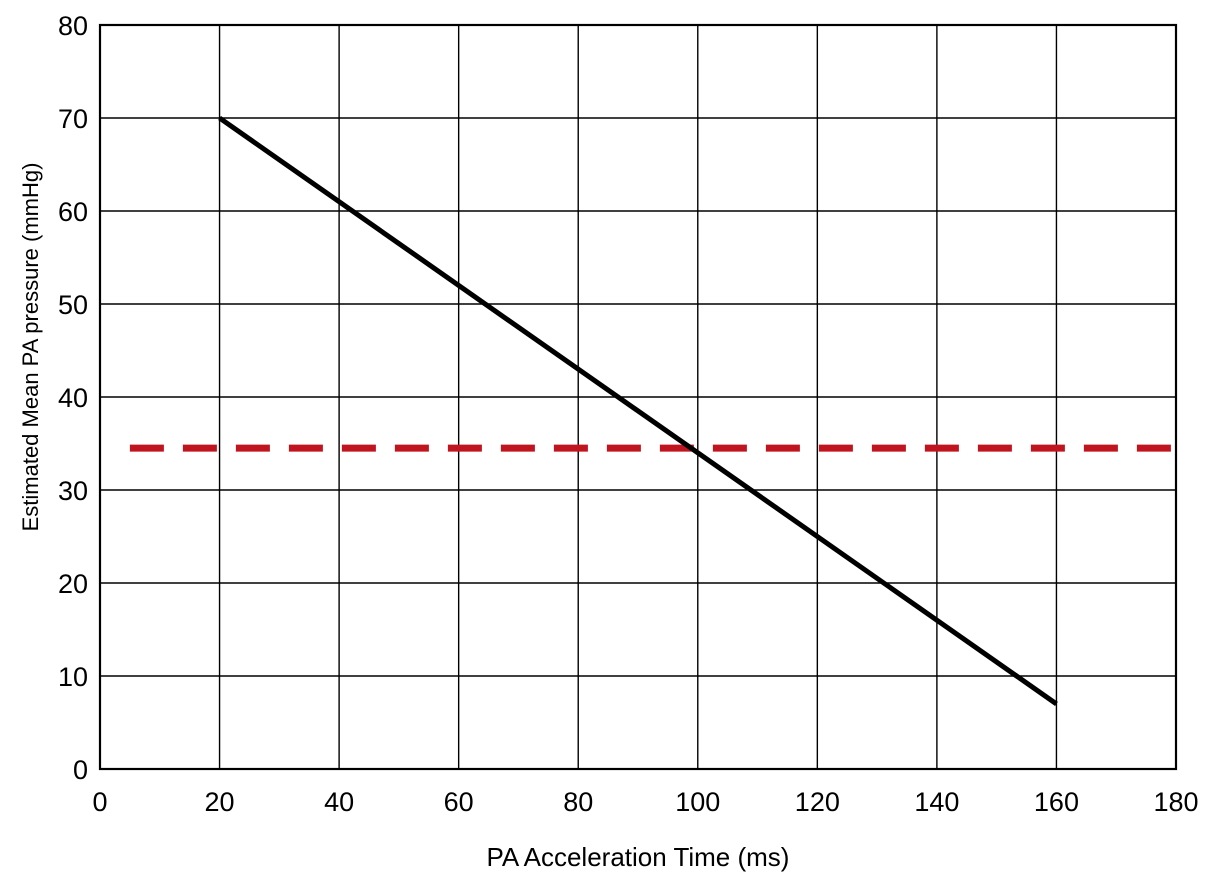  Describe the element at coordinates (578, 802) in the screenshot. I see `x-tick-label: 80` at that location.